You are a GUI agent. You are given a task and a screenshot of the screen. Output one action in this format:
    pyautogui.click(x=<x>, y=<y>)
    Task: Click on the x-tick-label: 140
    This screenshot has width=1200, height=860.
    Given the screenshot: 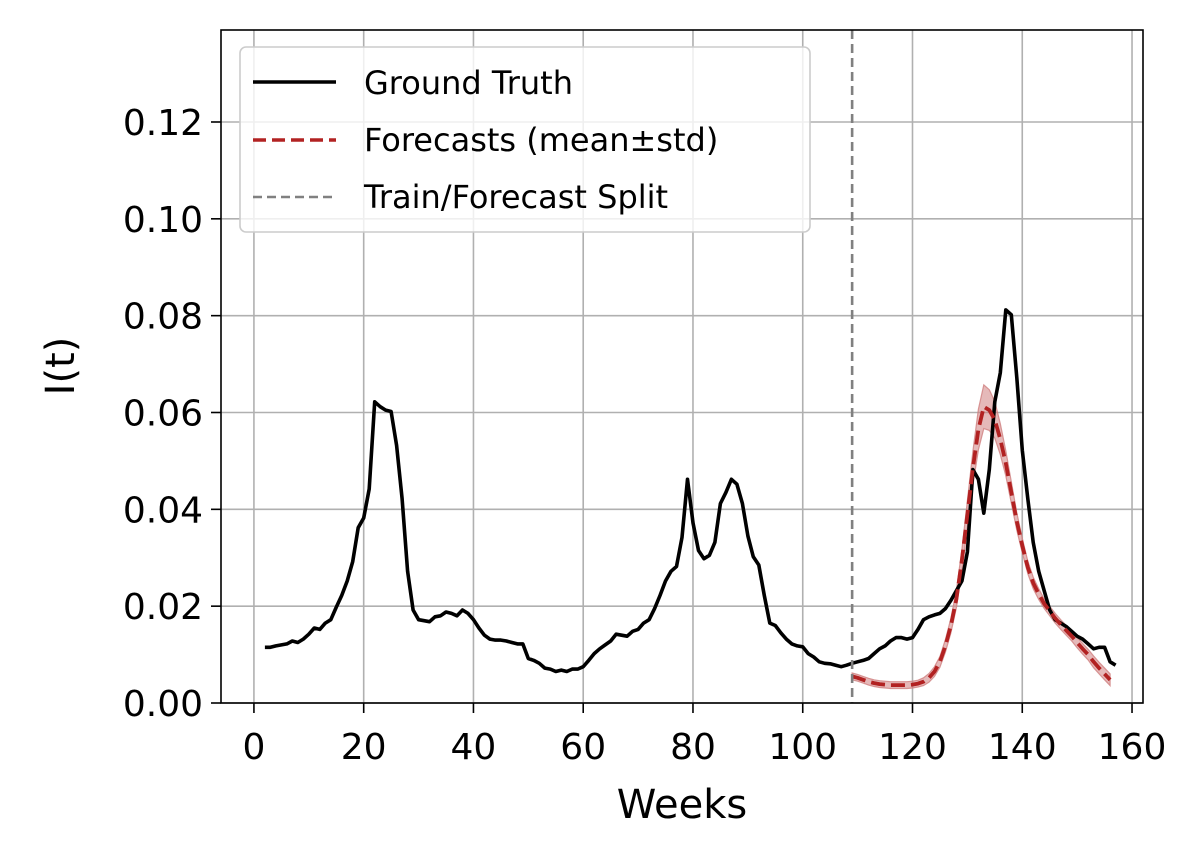 What is the action you would take?
    pyautogui.click(x=1022, y=747)
    